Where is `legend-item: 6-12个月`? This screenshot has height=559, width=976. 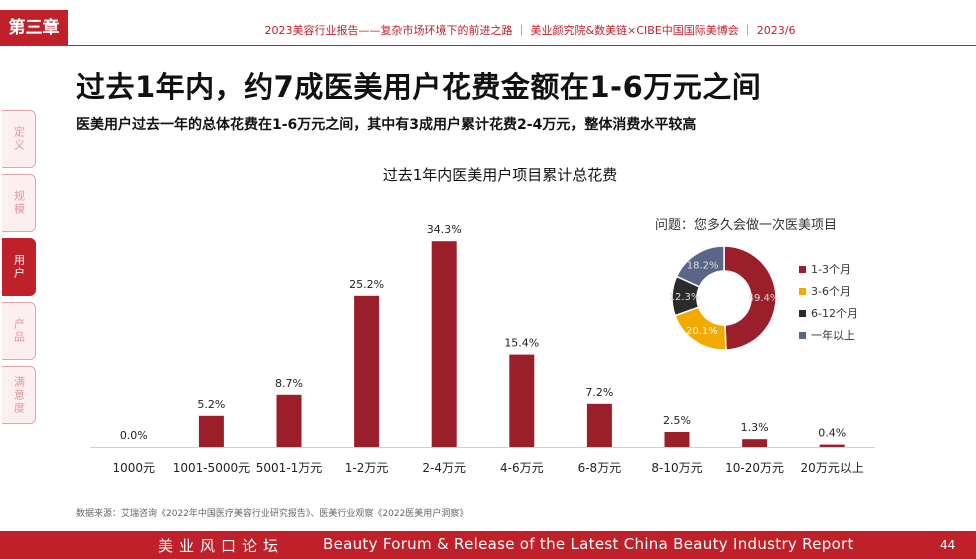
legend-item: 6-12个月 is located at coordinates (828, 313).